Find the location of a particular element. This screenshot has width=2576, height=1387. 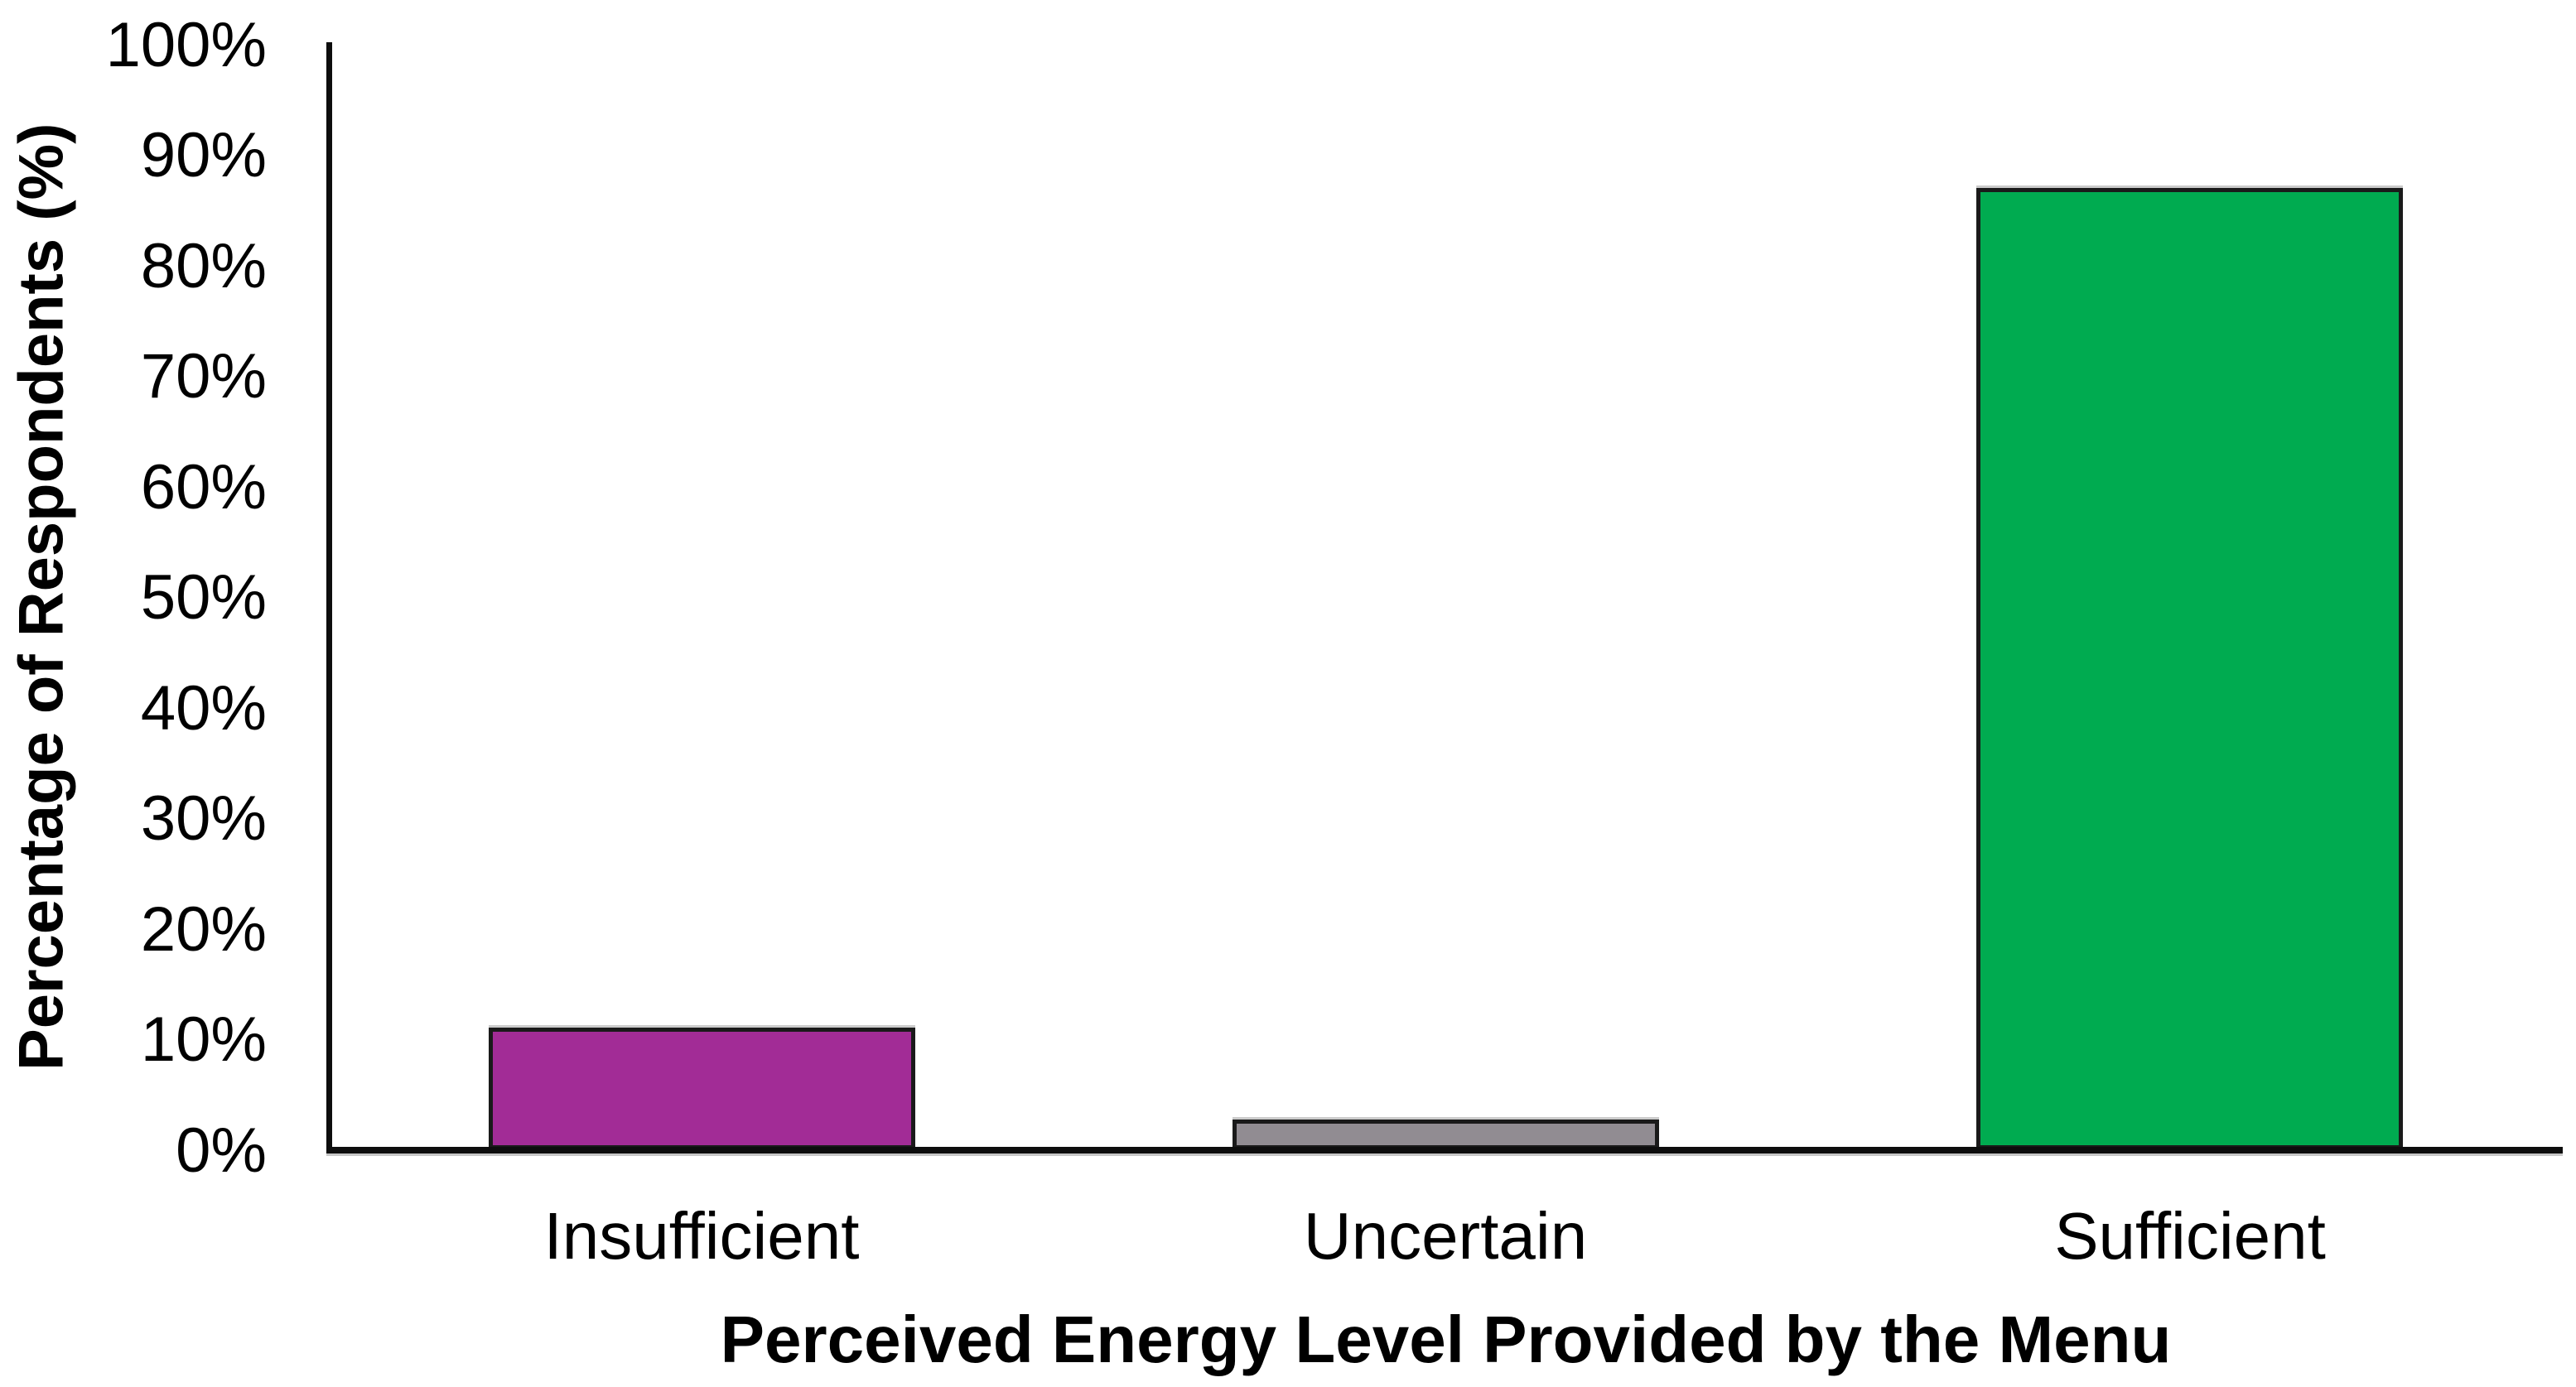

bar-sufficient is located at coordinates (2190, 668).